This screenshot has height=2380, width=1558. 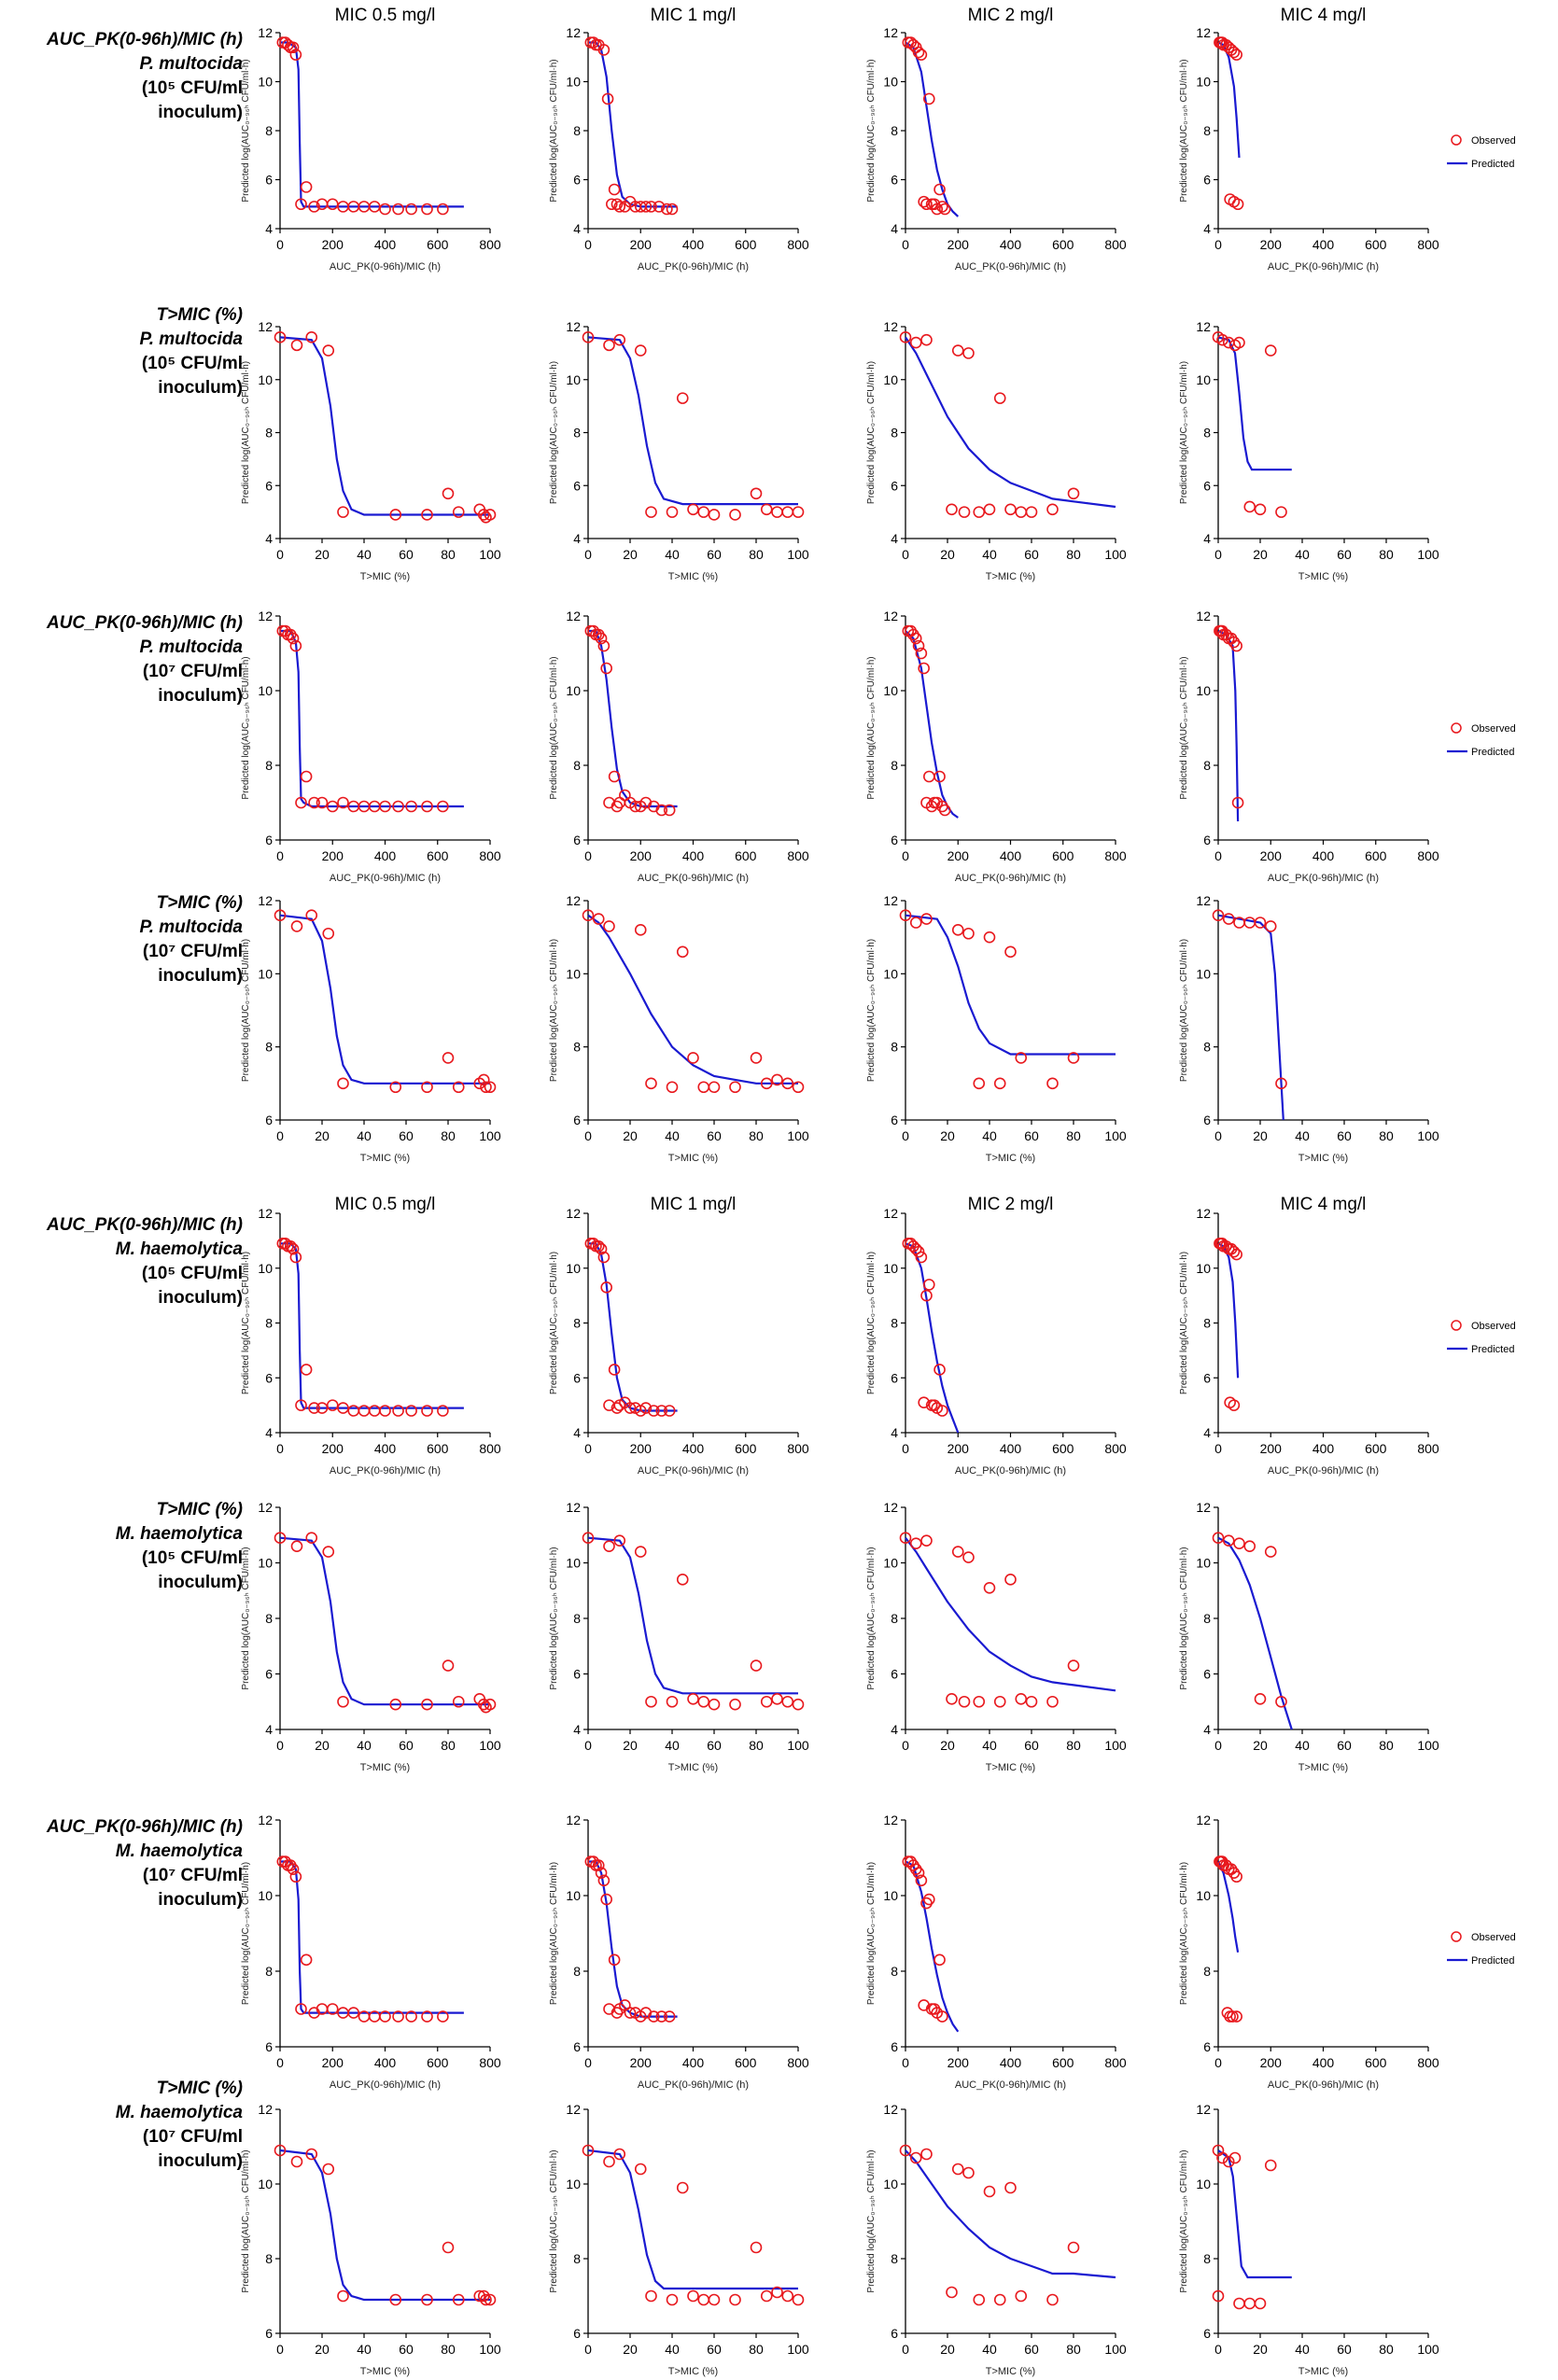 I want to click on column-title: MIC 2 mg/l, so click(x=1011, y=1204).